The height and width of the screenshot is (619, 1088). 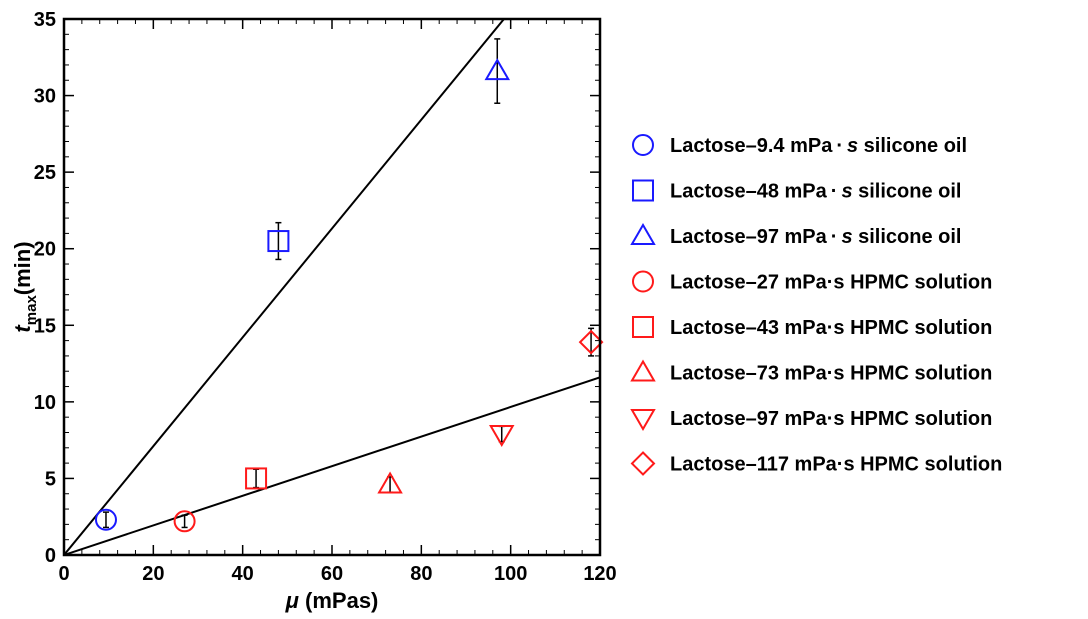 What do you see at coordinates (63, 574) in the screenshot?
I see `x-tick-label: 0` at bounding box center [63, 574].